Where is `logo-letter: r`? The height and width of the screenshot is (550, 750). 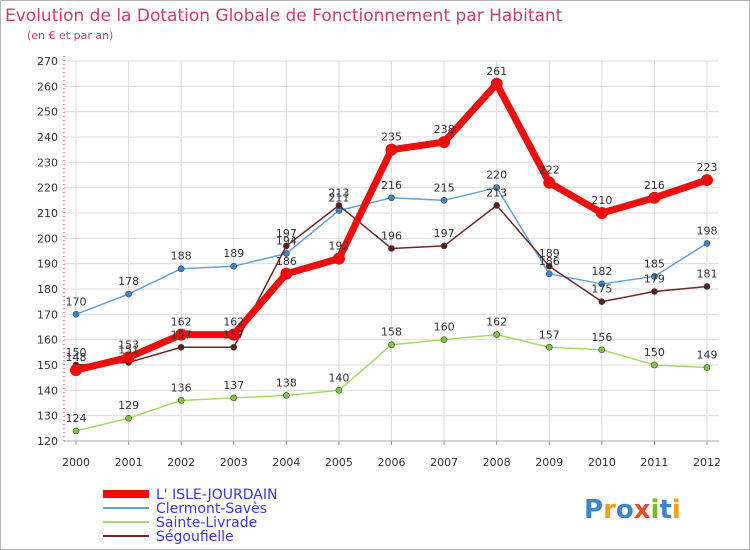
logo-letter: r is located at coordinates (609, 510).